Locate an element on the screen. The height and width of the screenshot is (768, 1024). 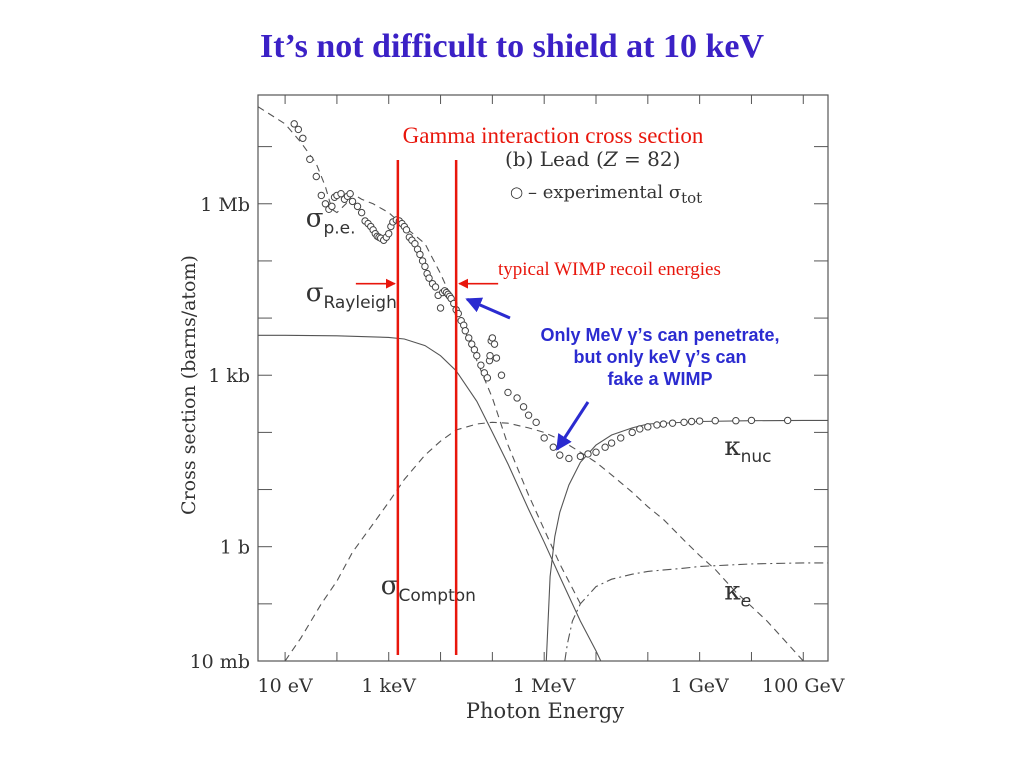
series-rayleigh-label: σRayleigh is located at coordinates (351, 295).